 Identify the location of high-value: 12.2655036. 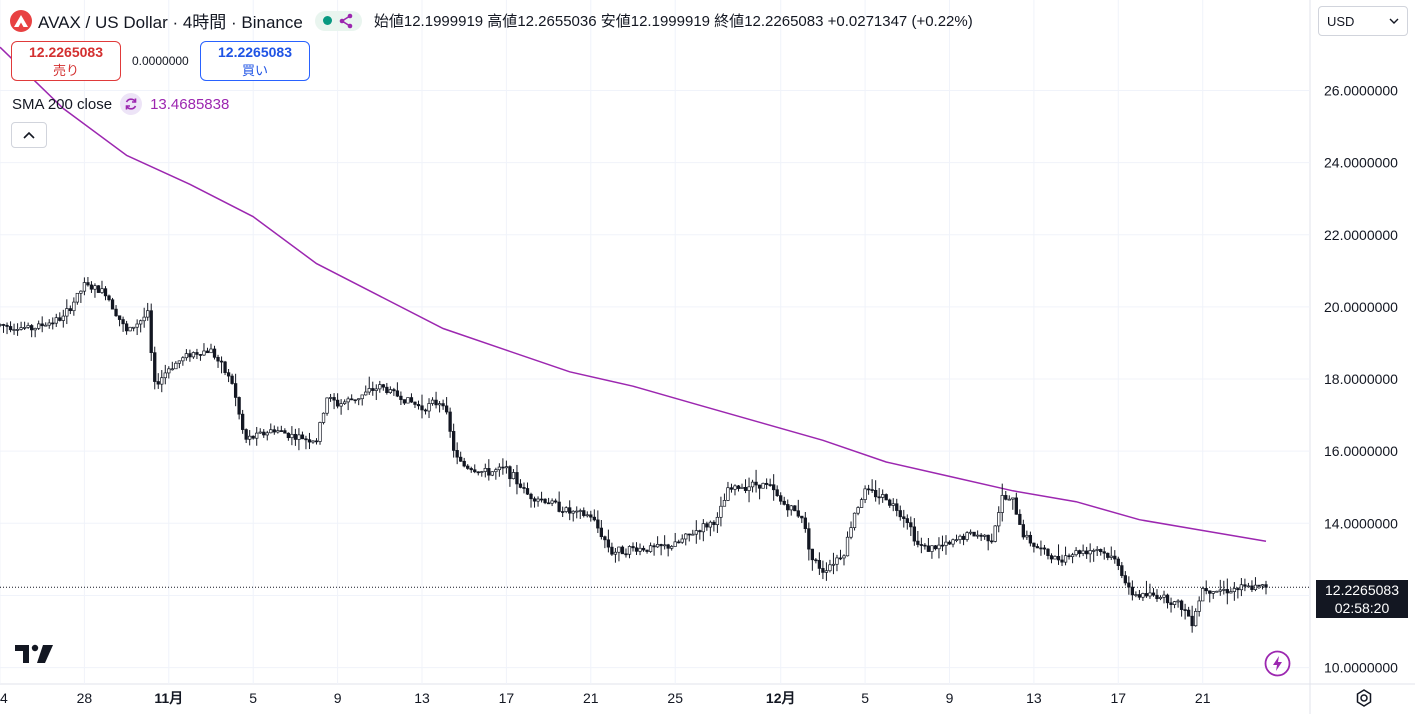
(557, 21).